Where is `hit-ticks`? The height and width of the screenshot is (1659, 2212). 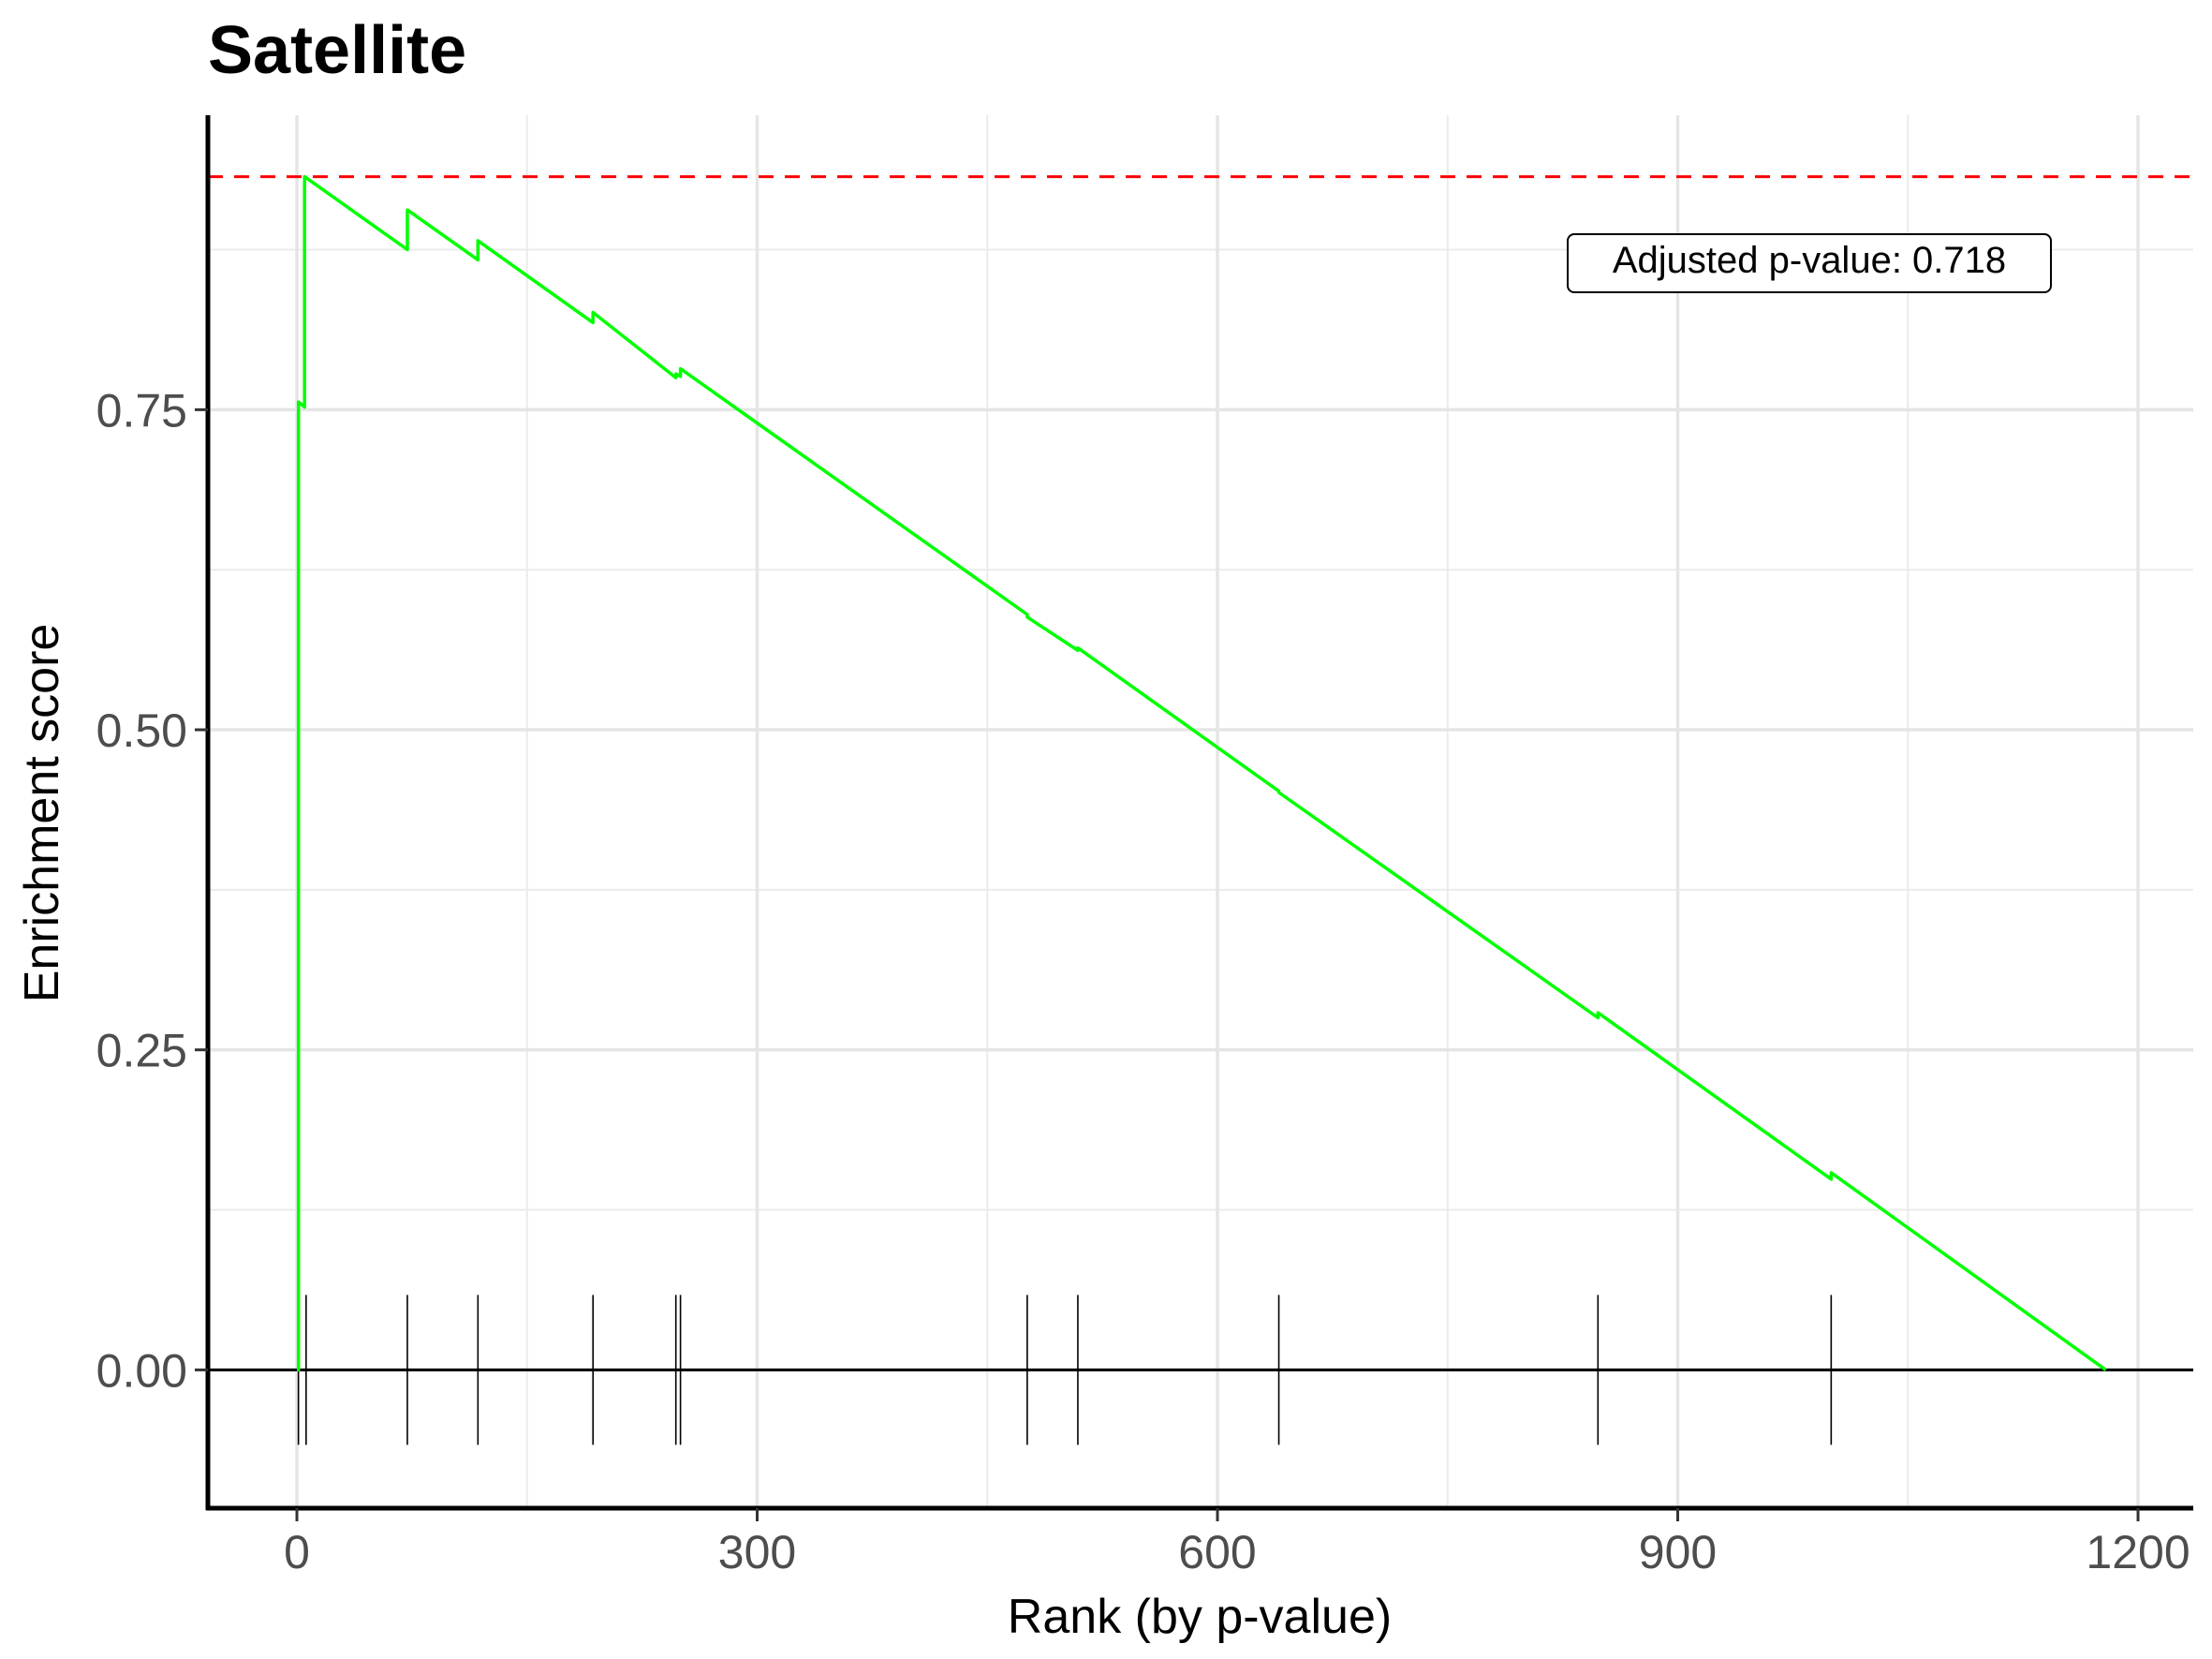
hit-ticks is located at coordinates (1065, 1370).